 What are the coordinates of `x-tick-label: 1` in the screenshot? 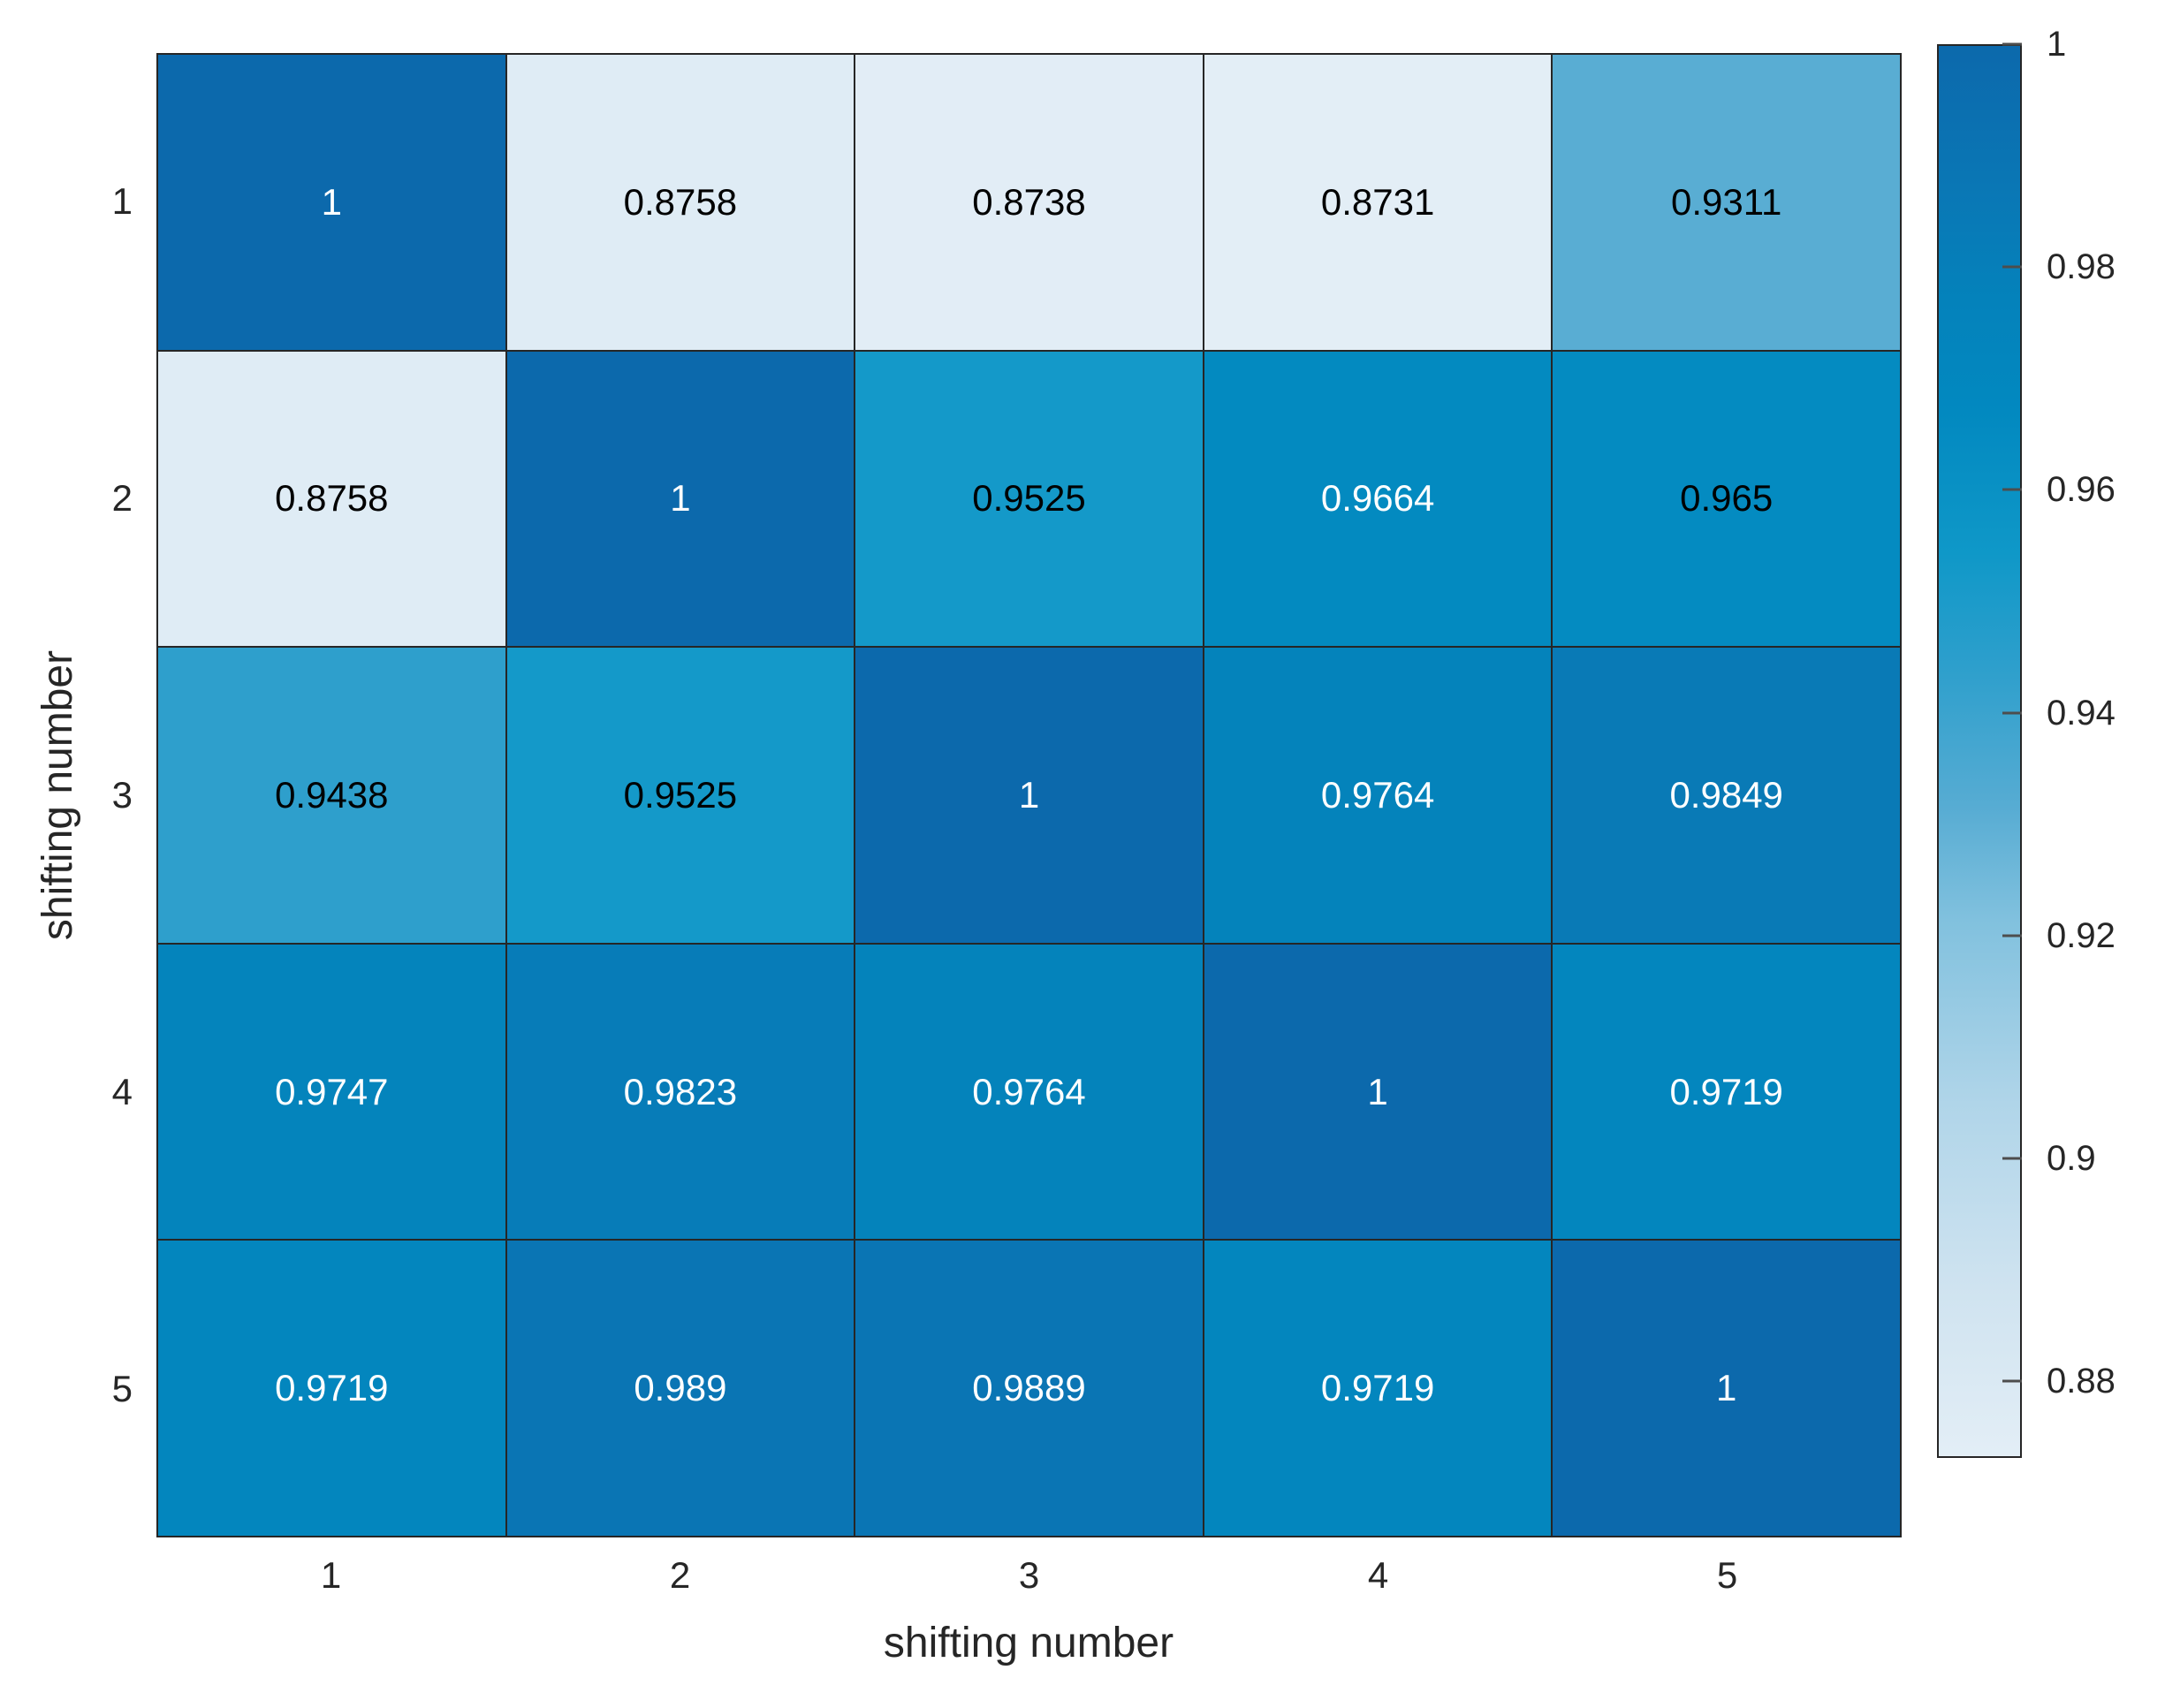 It's located at (331, 1575).